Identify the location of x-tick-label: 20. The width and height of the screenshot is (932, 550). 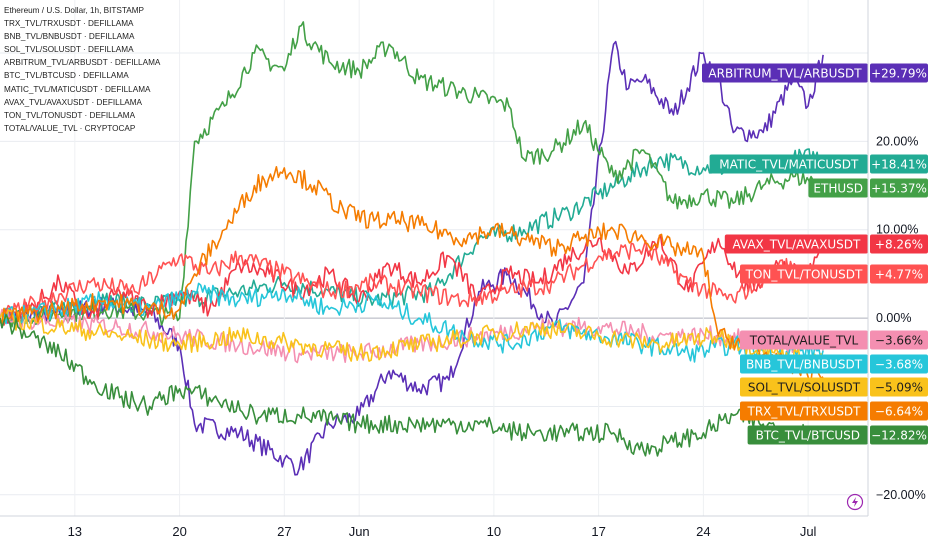
(179, 531).